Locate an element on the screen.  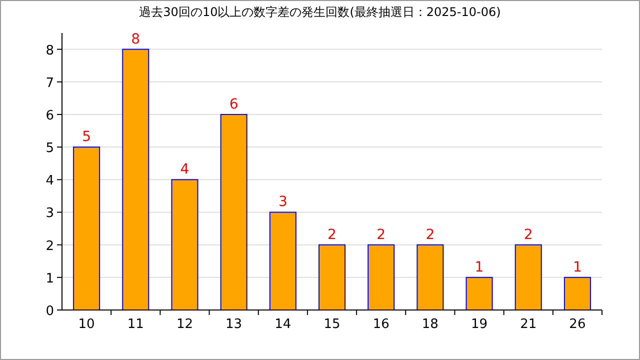
y-tick-label: 1 is located at coordinates (50, 278).